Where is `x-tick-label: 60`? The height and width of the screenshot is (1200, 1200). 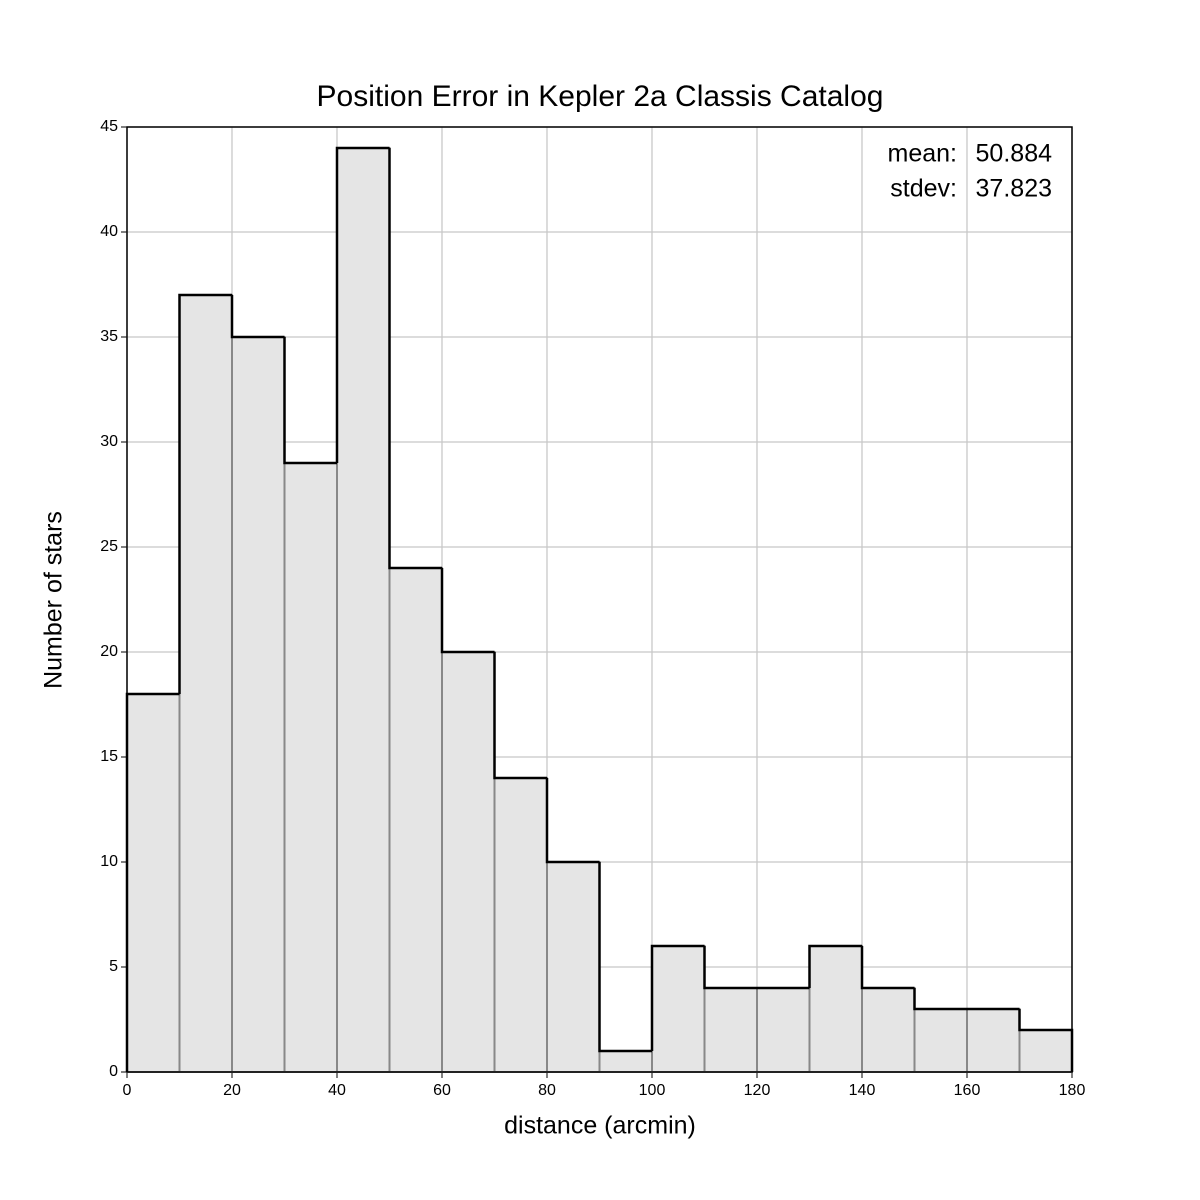
x-tick-label: 60 is located at coordinates (442, 1090).